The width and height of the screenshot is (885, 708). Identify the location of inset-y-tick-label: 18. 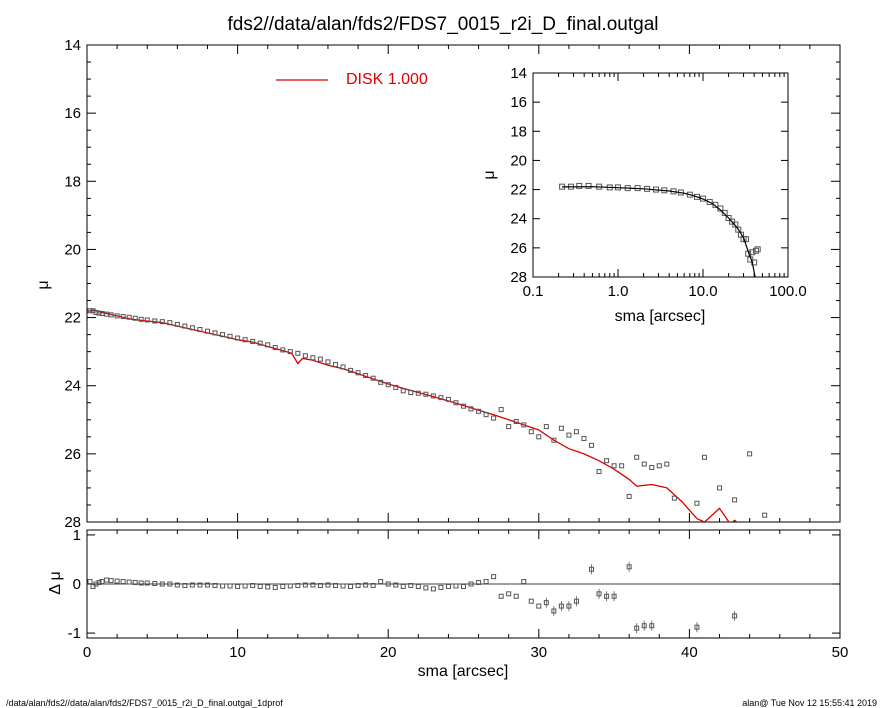
(518, 131).